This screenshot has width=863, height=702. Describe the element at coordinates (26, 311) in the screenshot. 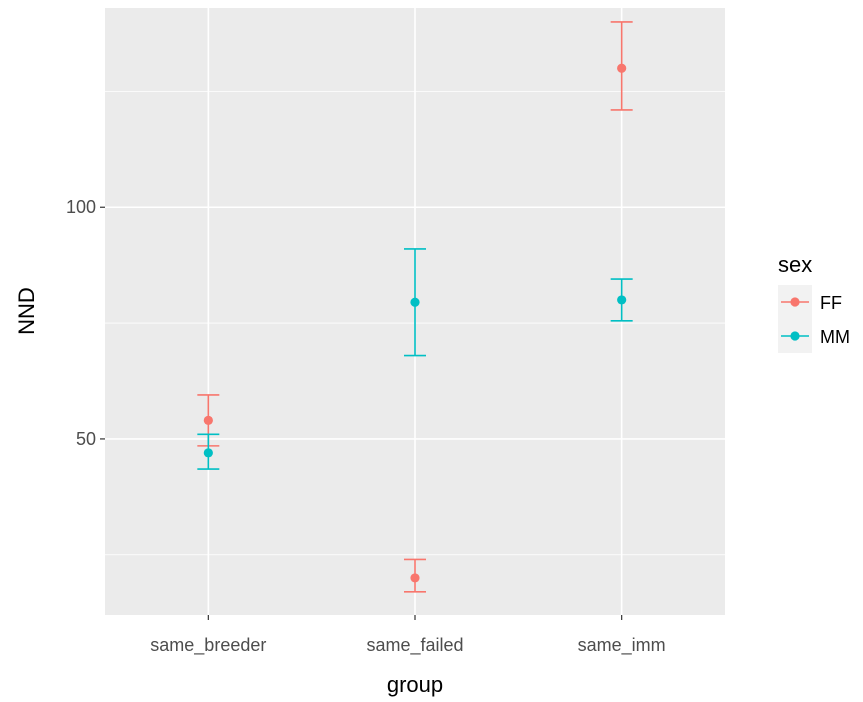

I see `y-axis-title: NND` at that location.